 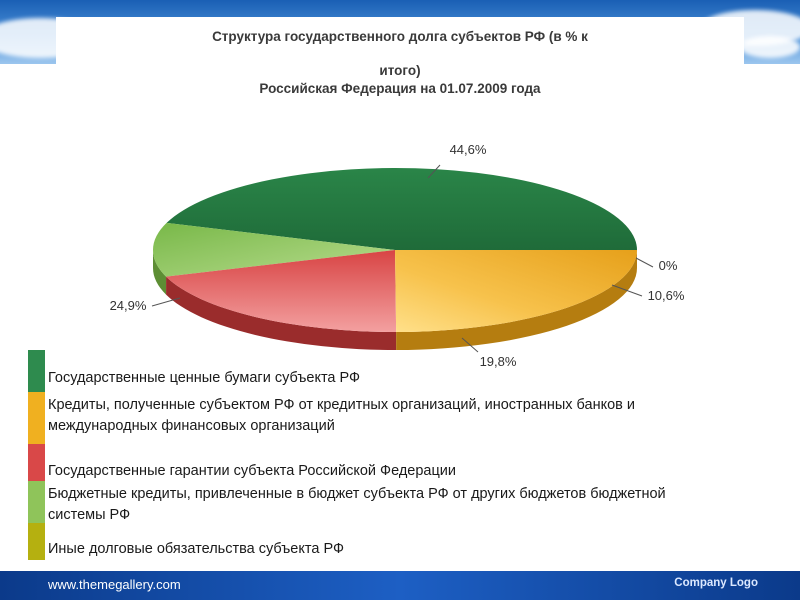 I want to click on company-logo: Company Logo, so click(x=716, y=583).